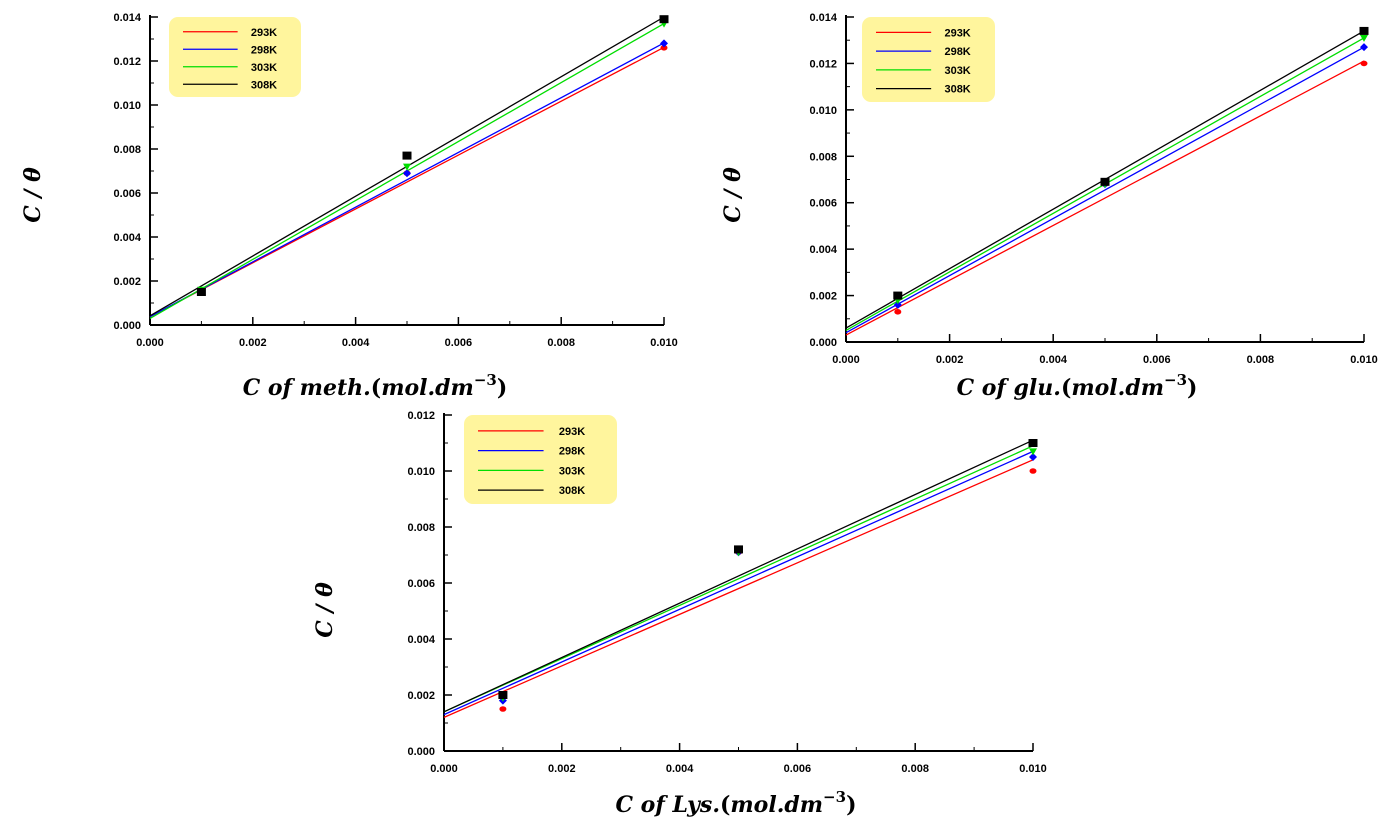 The width and height of the screenshot is (1385, 823). I want to click on fit-line-303K, so click(738, 579).